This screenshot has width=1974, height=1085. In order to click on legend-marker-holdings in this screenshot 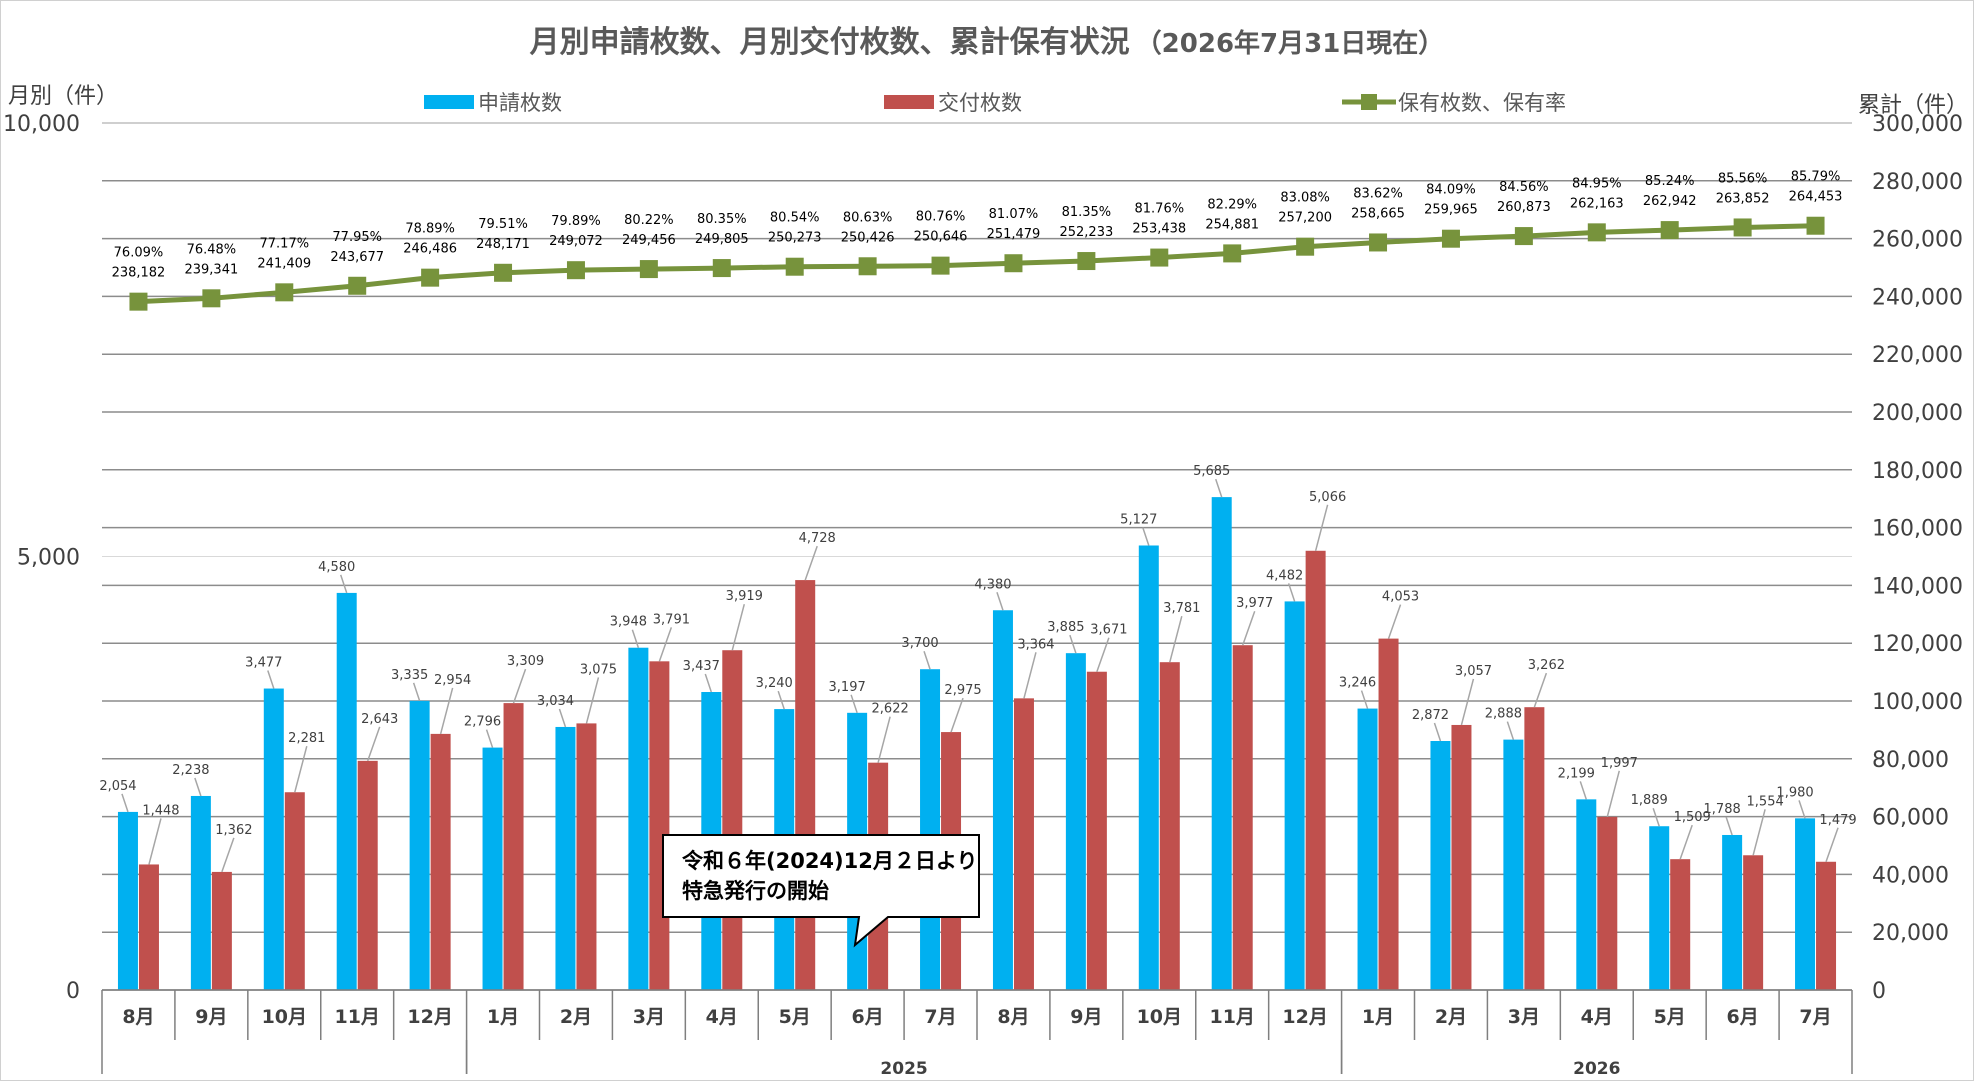, I will do `click(1369, 102)`.